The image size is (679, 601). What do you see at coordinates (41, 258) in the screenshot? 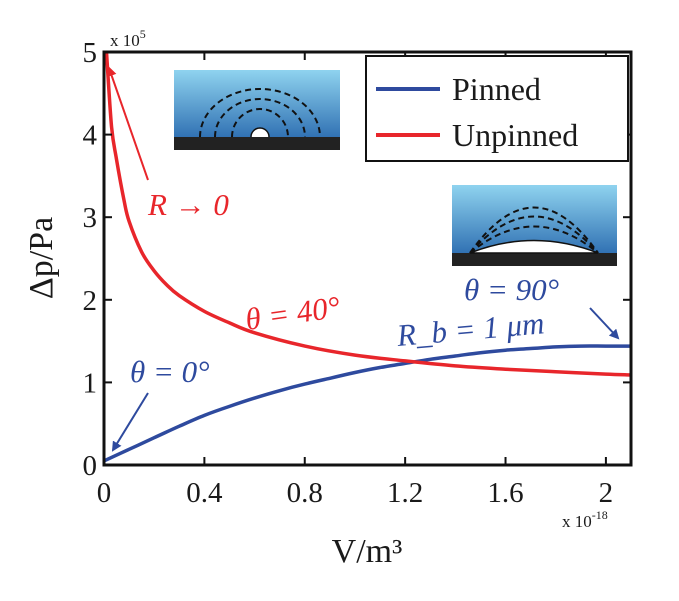
I see `y-axis-title: Δp/Pa` at bounding box center [41, 258].